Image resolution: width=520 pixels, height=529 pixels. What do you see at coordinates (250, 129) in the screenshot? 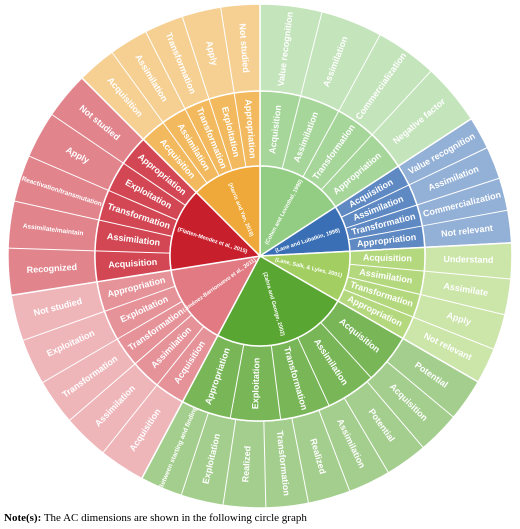
I see `dimension-label: Appropriation` at bounding box center [250, 129].